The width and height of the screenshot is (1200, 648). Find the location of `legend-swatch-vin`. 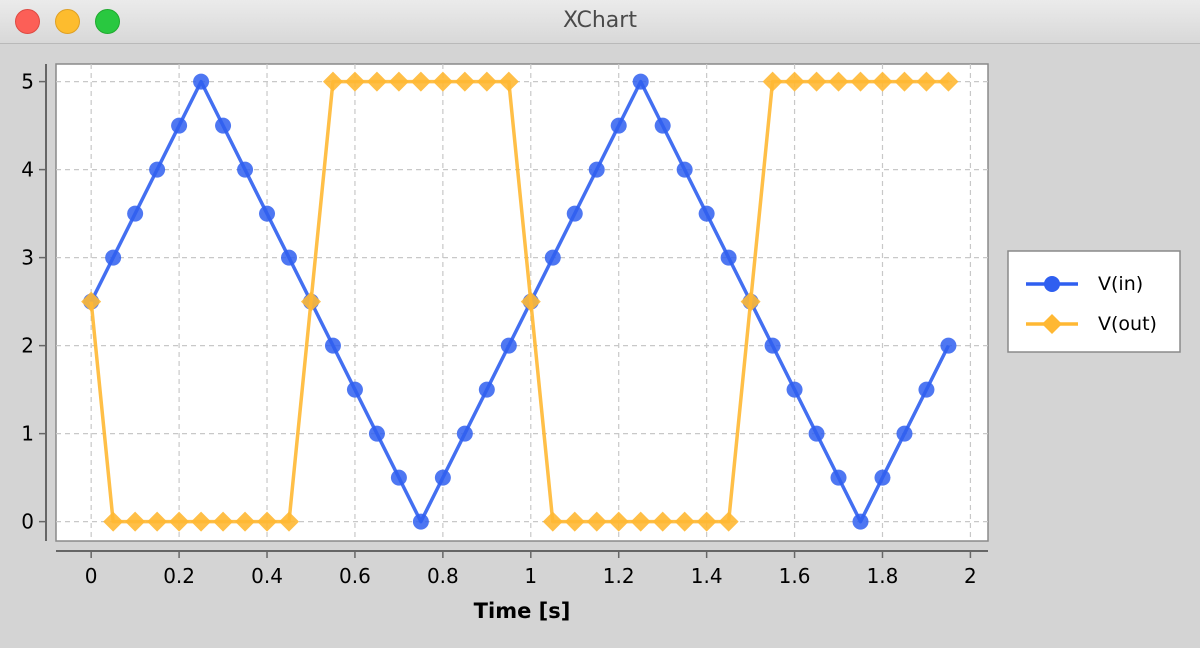

legend-swatch-vin is located at coordinates (1052, 284).